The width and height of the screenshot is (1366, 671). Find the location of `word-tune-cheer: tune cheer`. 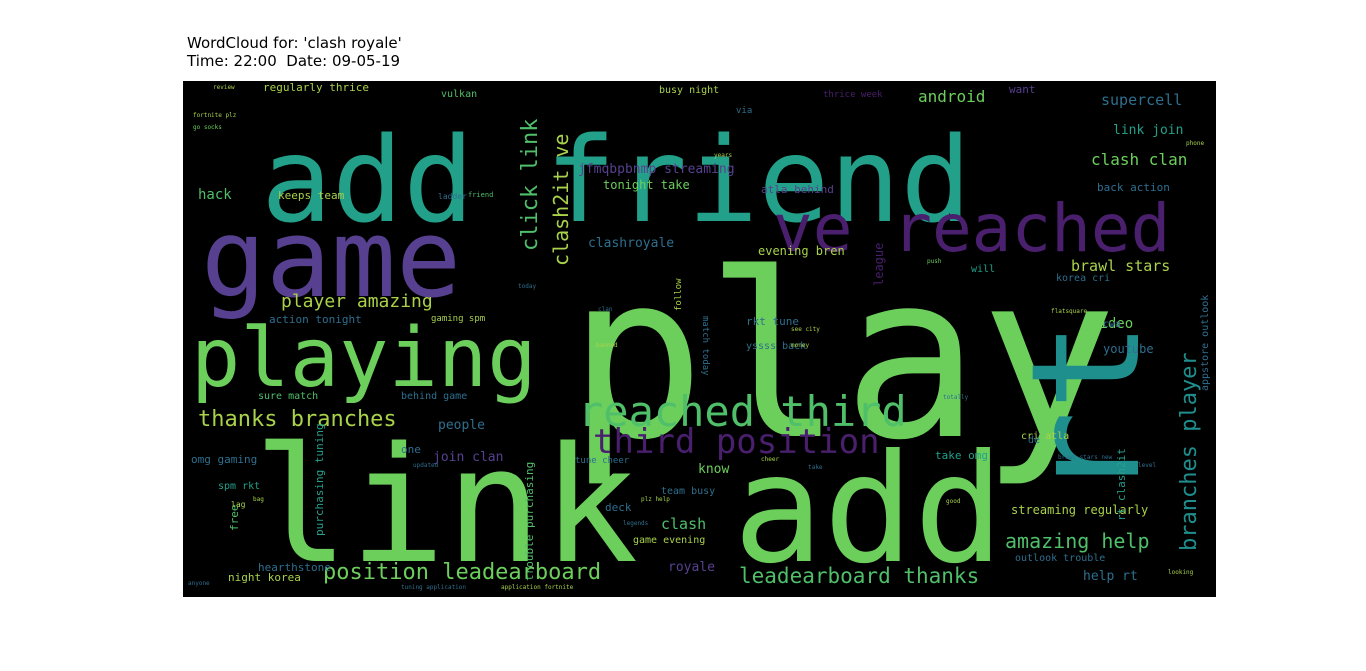

word-tune-cheer: tune cheer is located at coordinates (602, 461).